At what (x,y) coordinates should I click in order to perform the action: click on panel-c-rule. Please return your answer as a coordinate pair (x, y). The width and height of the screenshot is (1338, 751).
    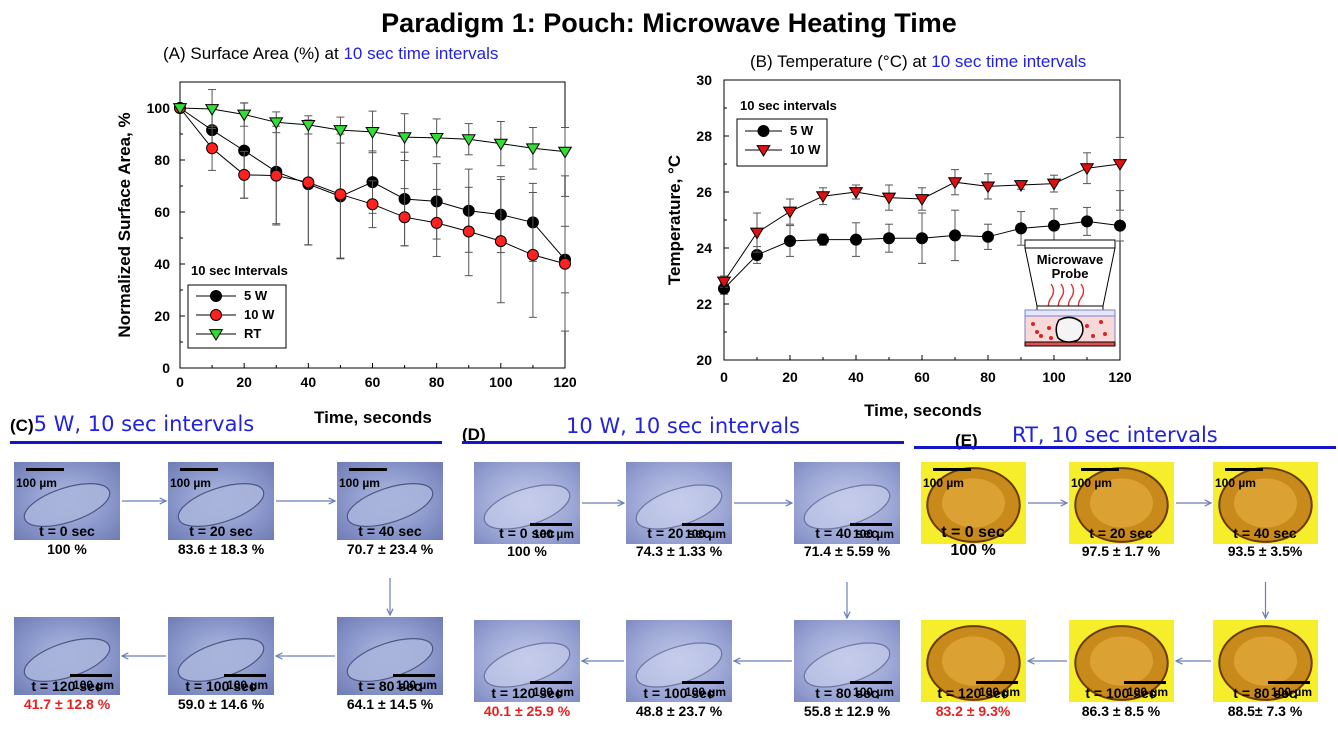
    Looking at the image, I should click on (226, 442).